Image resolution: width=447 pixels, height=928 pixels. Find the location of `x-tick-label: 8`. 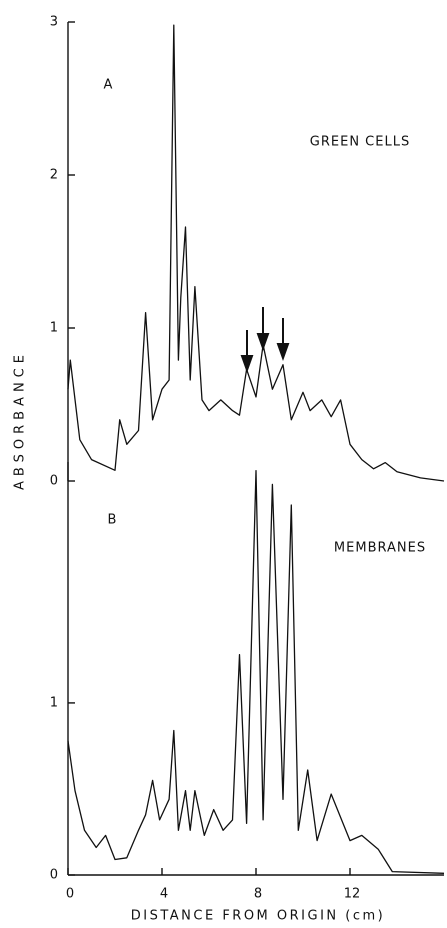

x-tick-label: 8 is located at coordinates (258, 894).